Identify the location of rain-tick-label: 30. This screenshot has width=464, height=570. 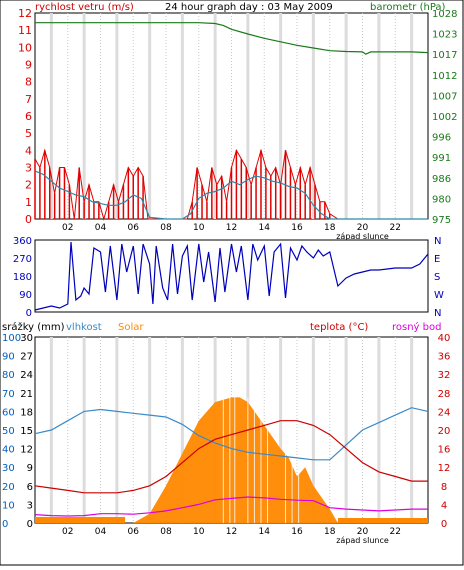
(8, 468).